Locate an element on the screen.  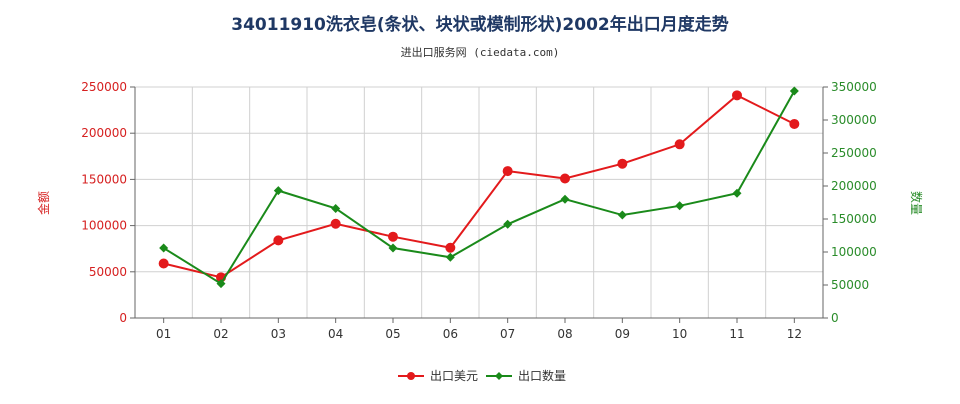
right-tick-label: 350000 is located at coordinates (854, 87).